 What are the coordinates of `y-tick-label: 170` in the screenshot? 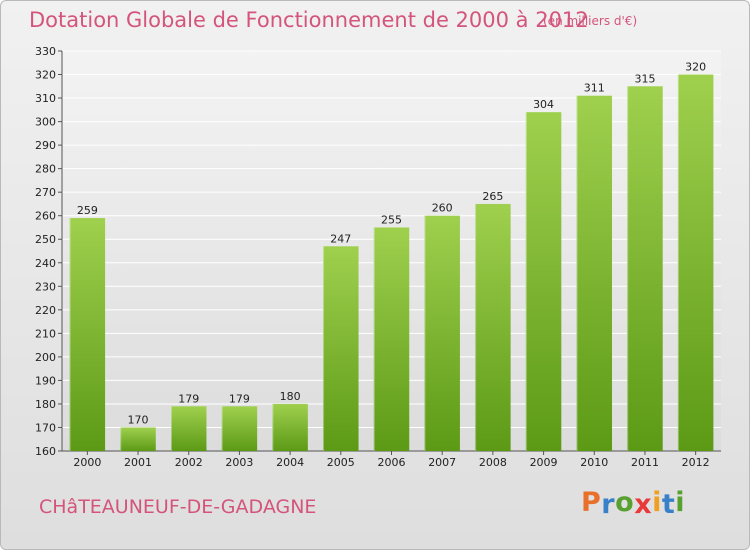 It's located at (45, 427).